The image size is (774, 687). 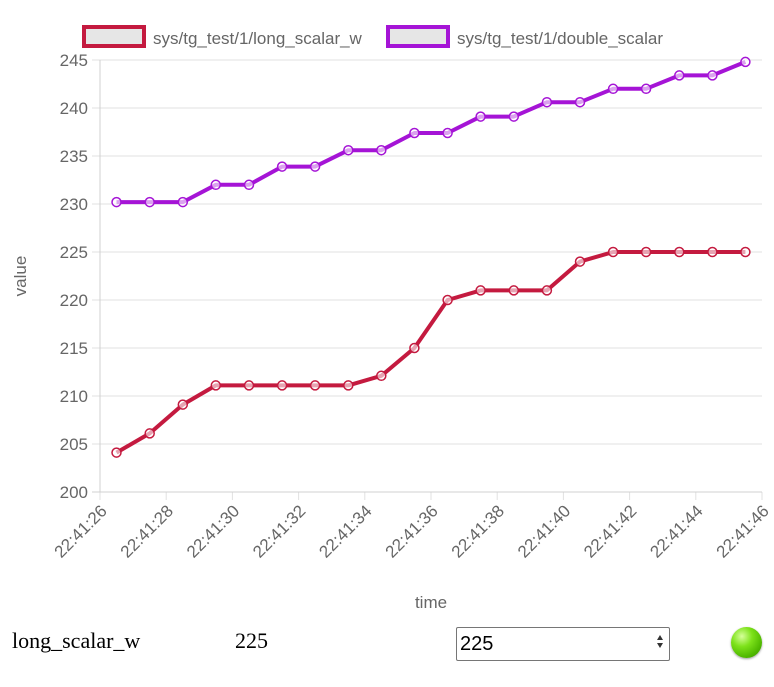 I want to click on y-tick-label: 210, so click(x=74, y=396).